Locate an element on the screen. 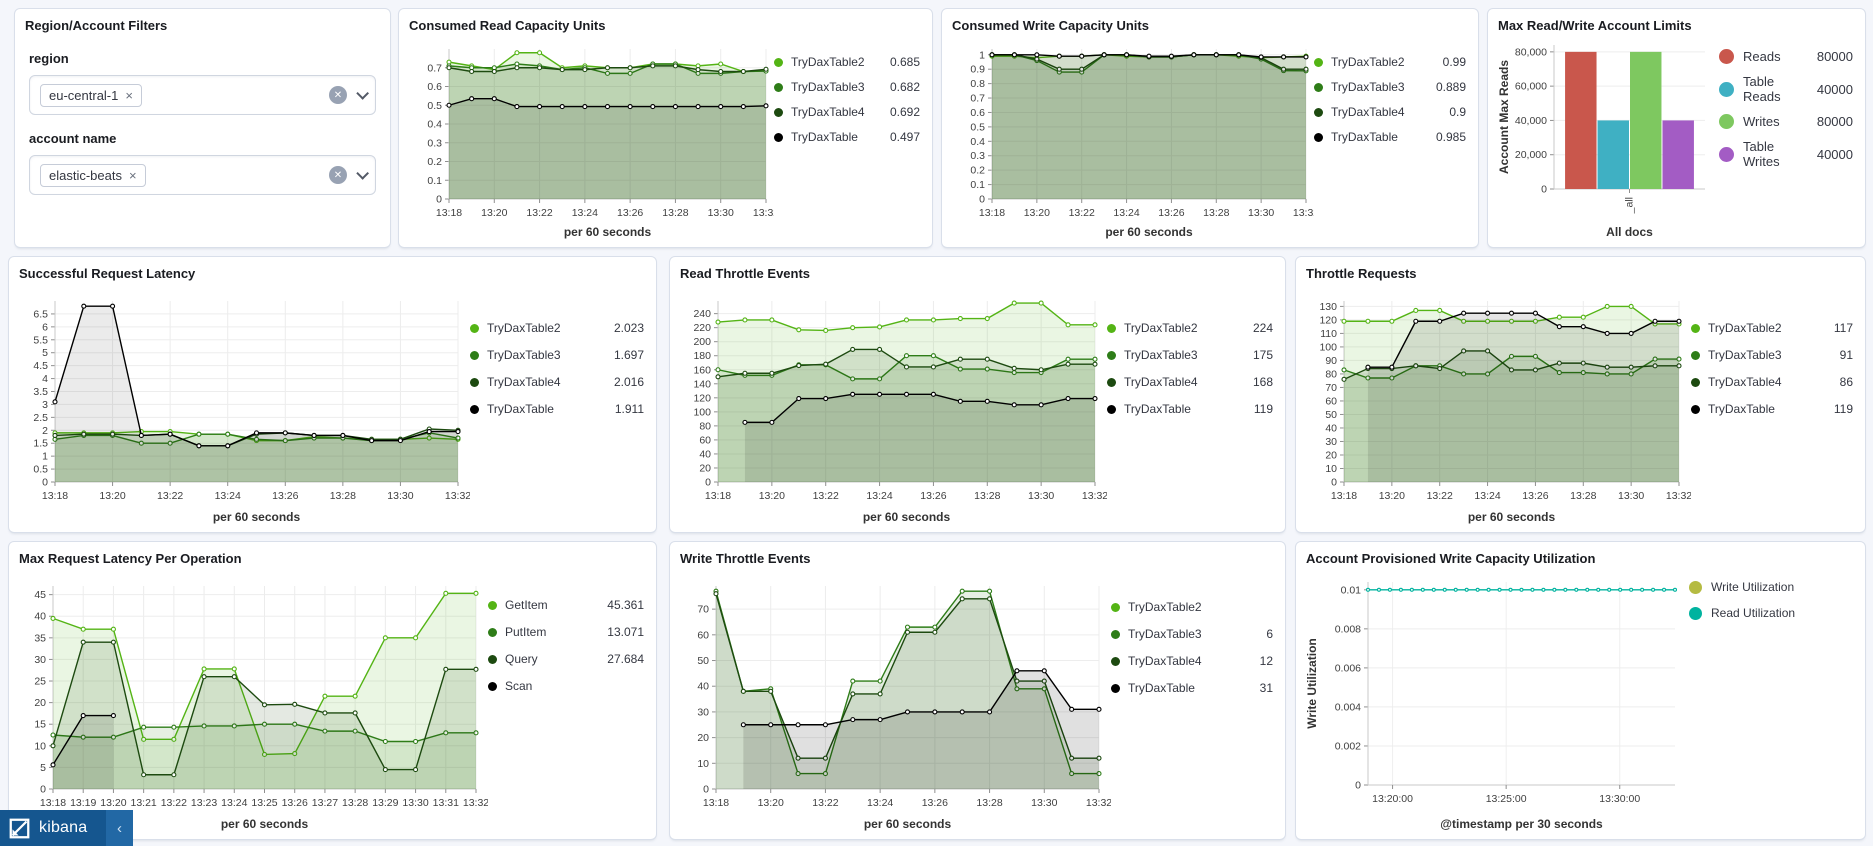  legend-item-trydaxtable: TryDaxTable 1.911 is located at coordinates (557, 409).